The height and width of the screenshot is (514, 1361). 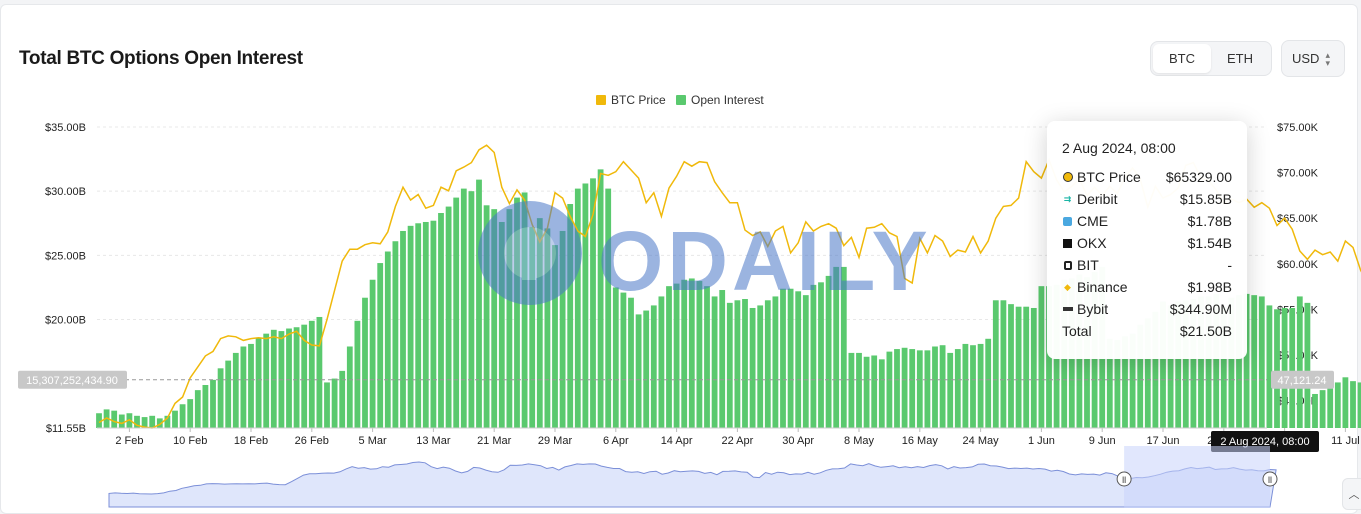 I want to click on btc-price-icon, so click(x=1067, y=177).